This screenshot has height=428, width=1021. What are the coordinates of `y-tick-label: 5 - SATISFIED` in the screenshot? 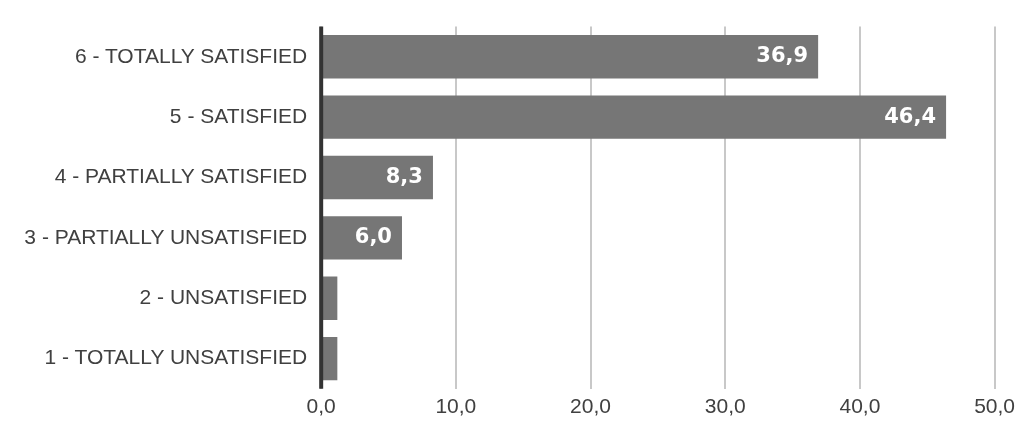 It's located at (238, 115).